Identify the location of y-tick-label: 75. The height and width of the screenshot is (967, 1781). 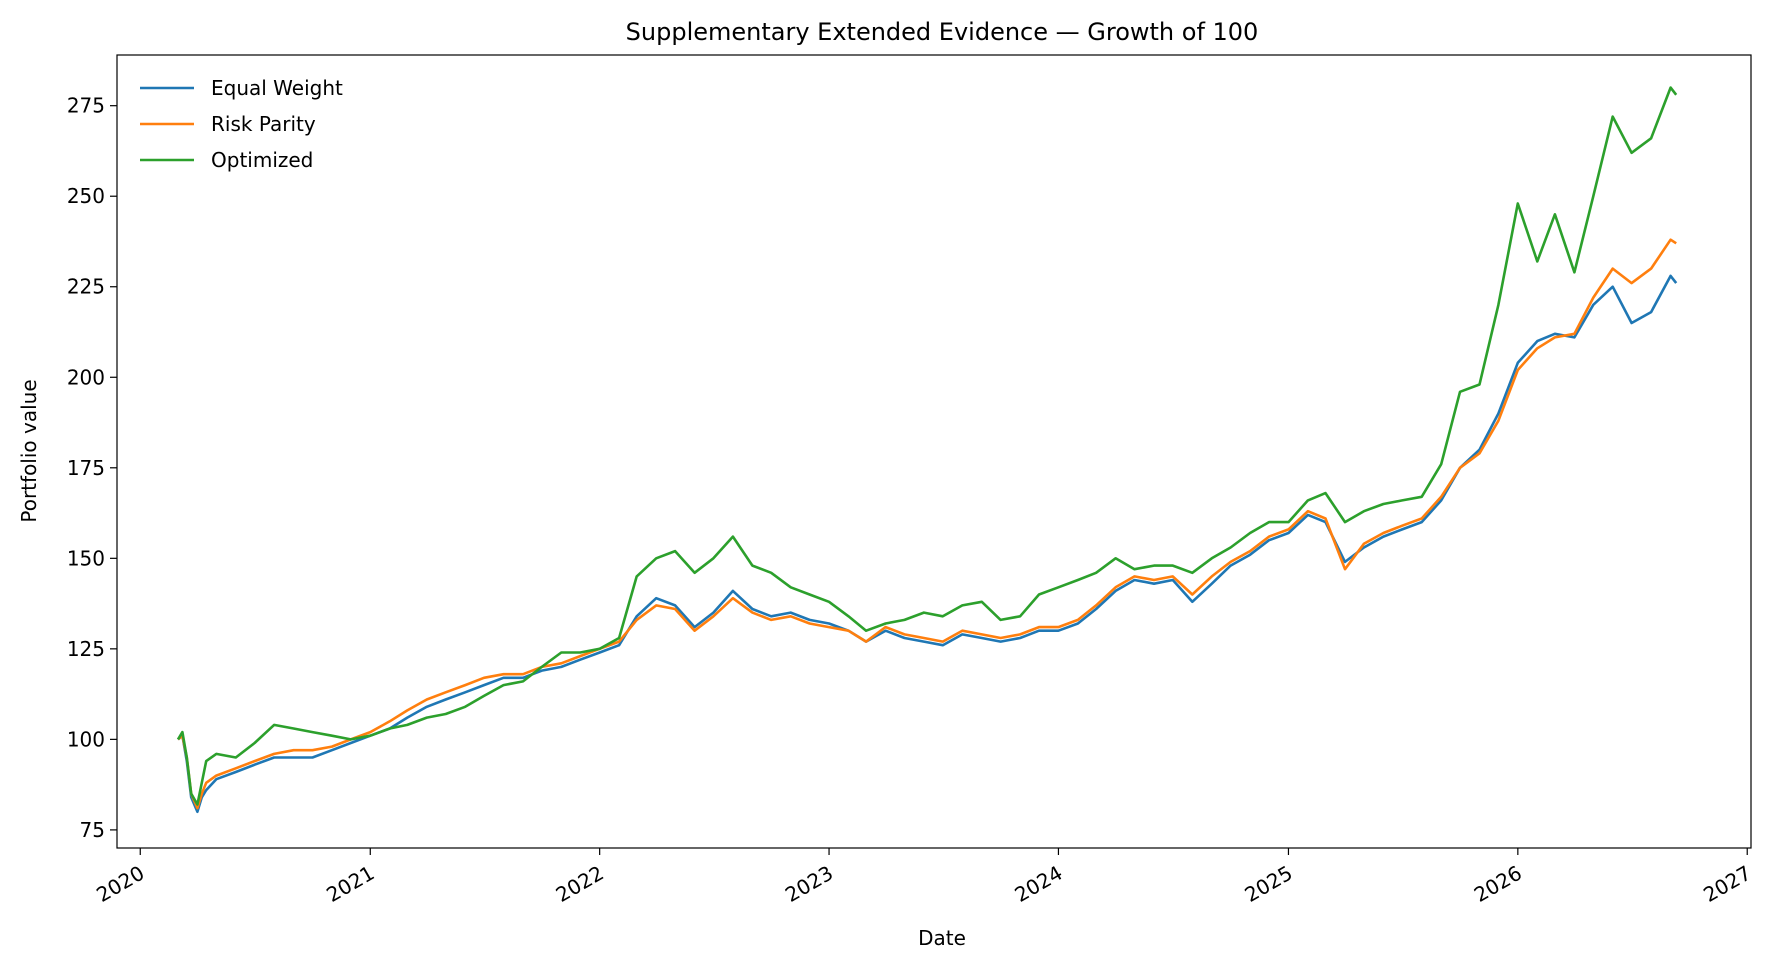
(92, 830).